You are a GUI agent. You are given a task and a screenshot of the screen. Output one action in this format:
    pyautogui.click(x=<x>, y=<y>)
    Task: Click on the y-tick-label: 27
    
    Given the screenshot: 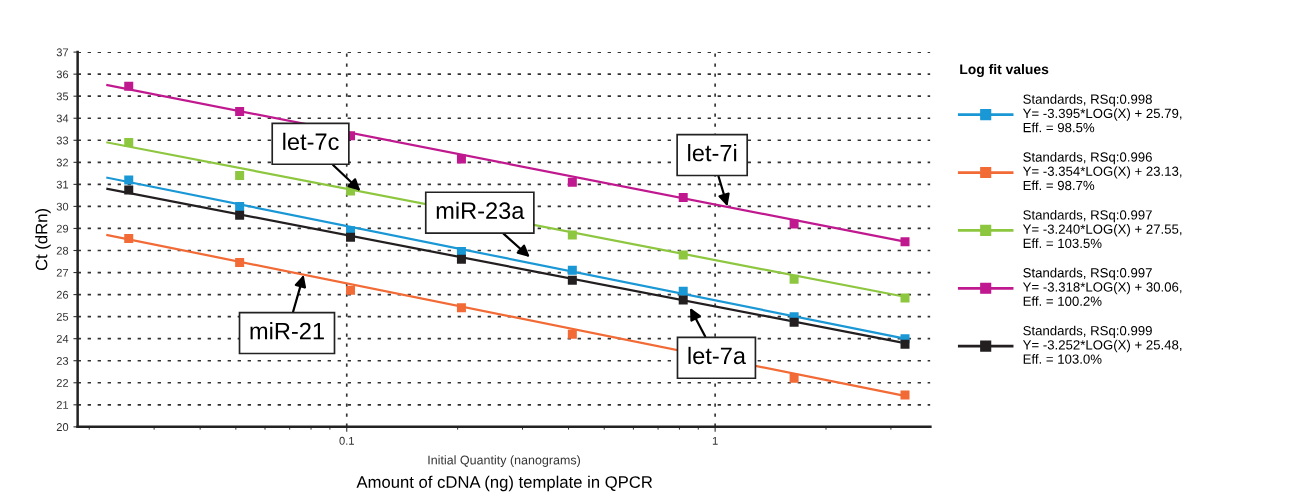 What is the action you would take?
    pyautogui.click(x=62, y=272)
    